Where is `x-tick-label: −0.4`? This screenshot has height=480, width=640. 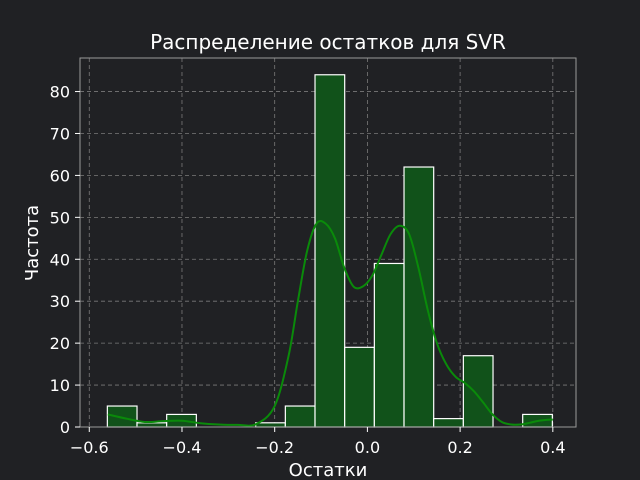
x-tick-label: −0.4 is located at coordinates (182, 447).